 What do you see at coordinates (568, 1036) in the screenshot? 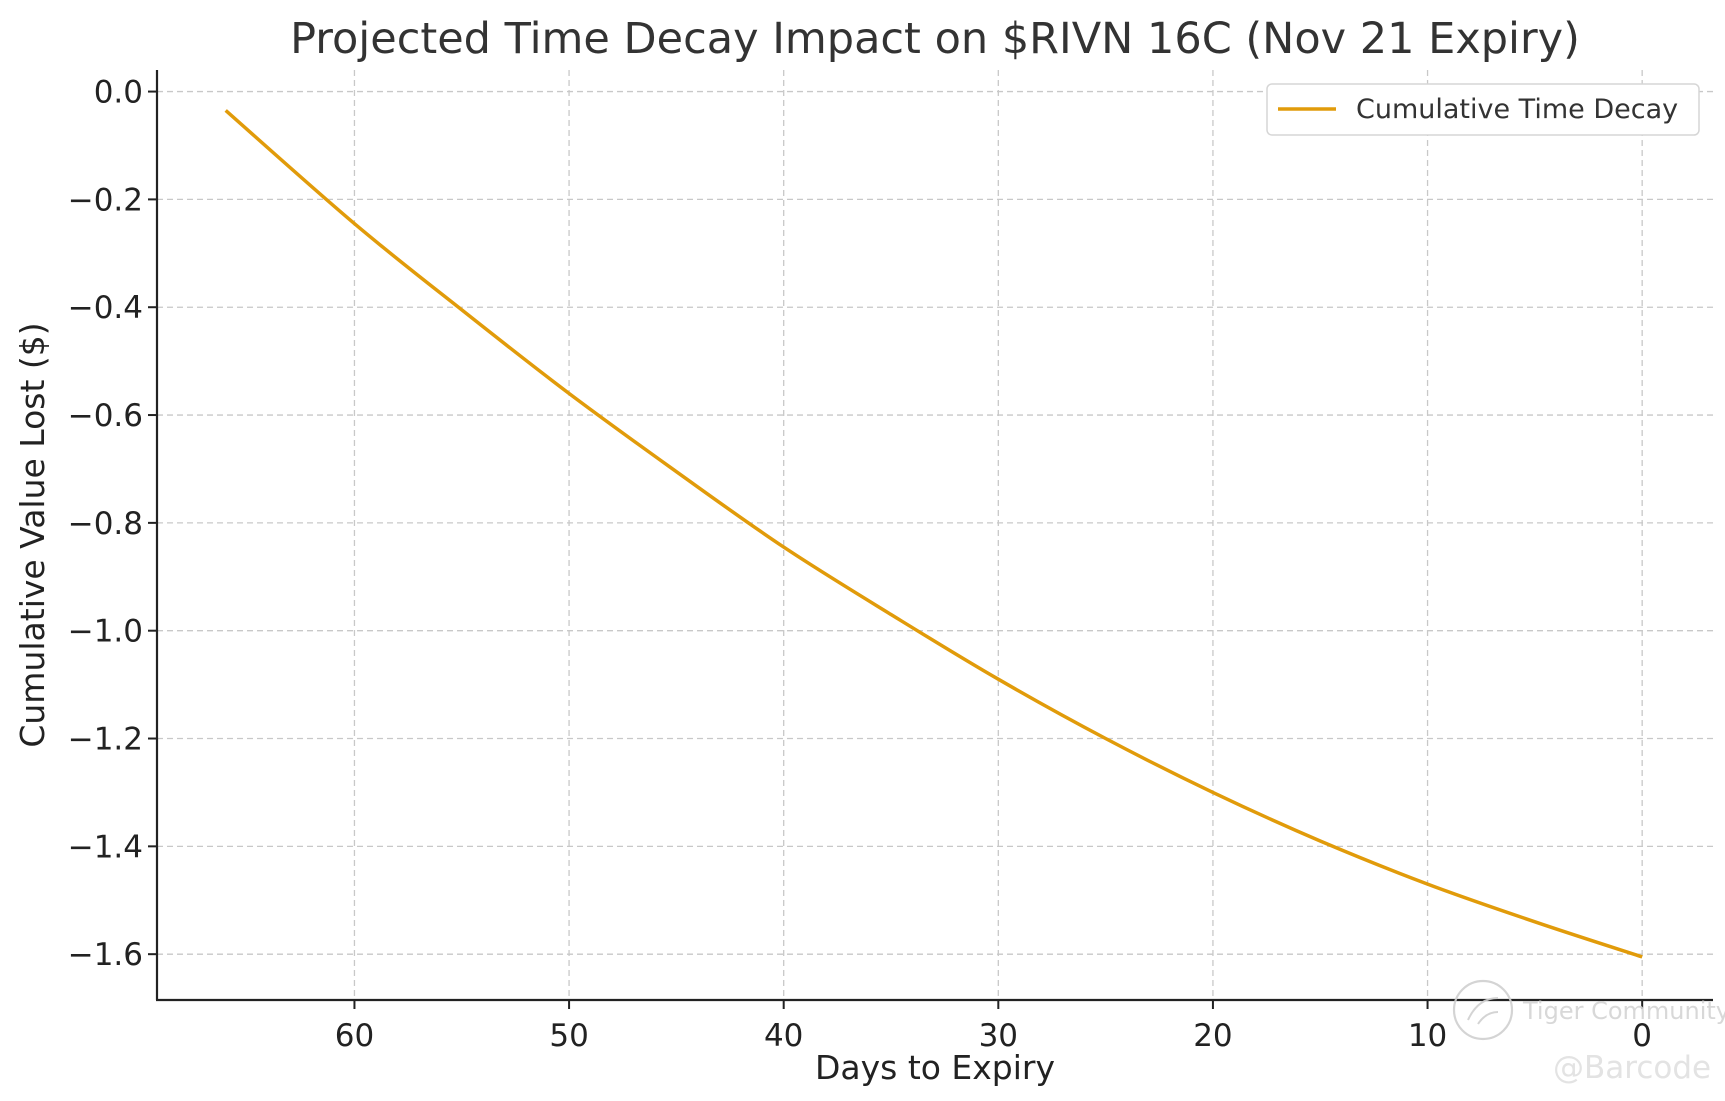
I see `x-tick-label: 50` at bounding box center [568, 1036].